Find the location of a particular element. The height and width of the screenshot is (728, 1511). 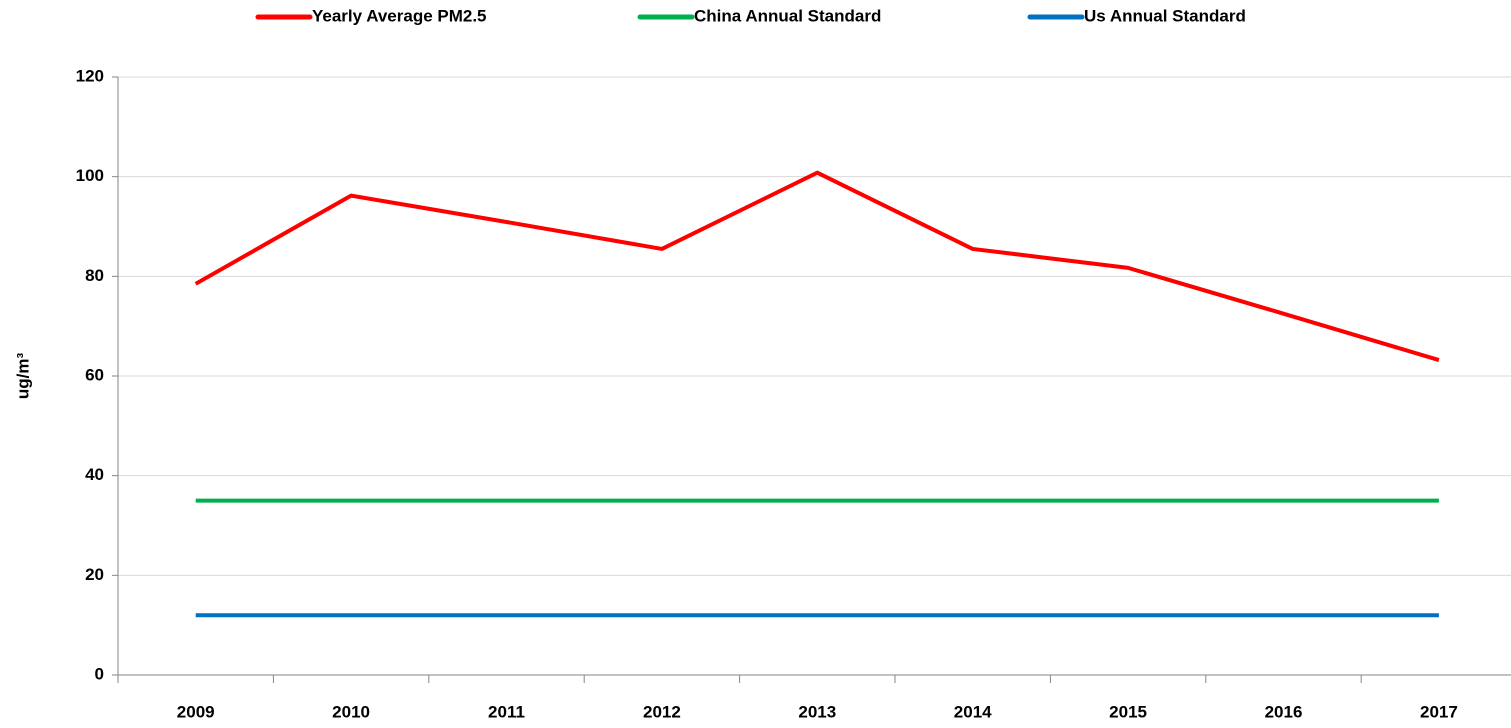

x-tick-label: 2014 is located at coordinates (973, 711).